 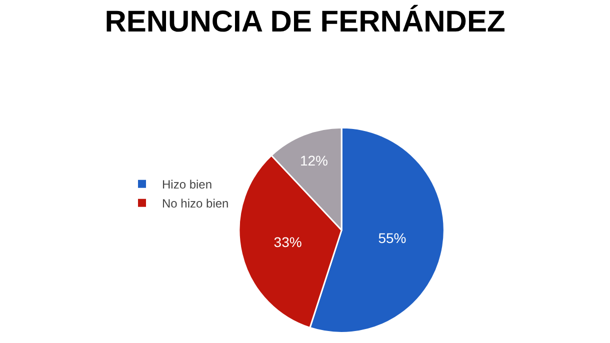 What do you see at coordinates (314, 160) in the screenshot?
I see `data-label: 12%` at bounding box center [314, 160].